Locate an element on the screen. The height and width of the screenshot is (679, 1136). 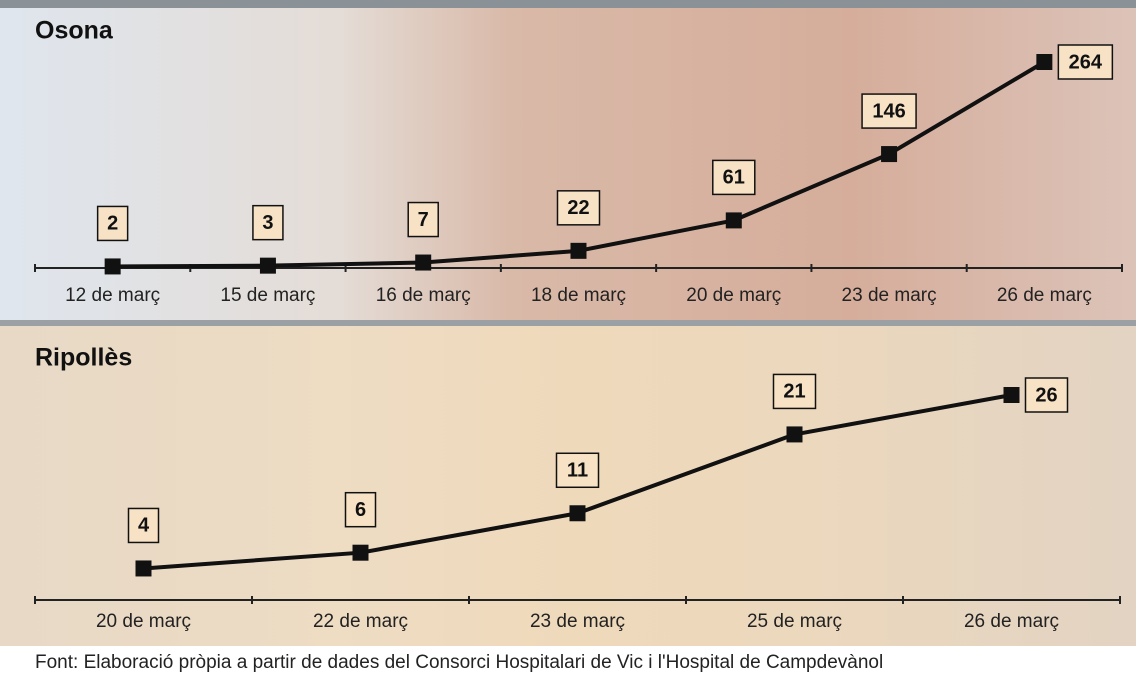
x-tick-label: 22 de març is located at coordinates (360, 621).